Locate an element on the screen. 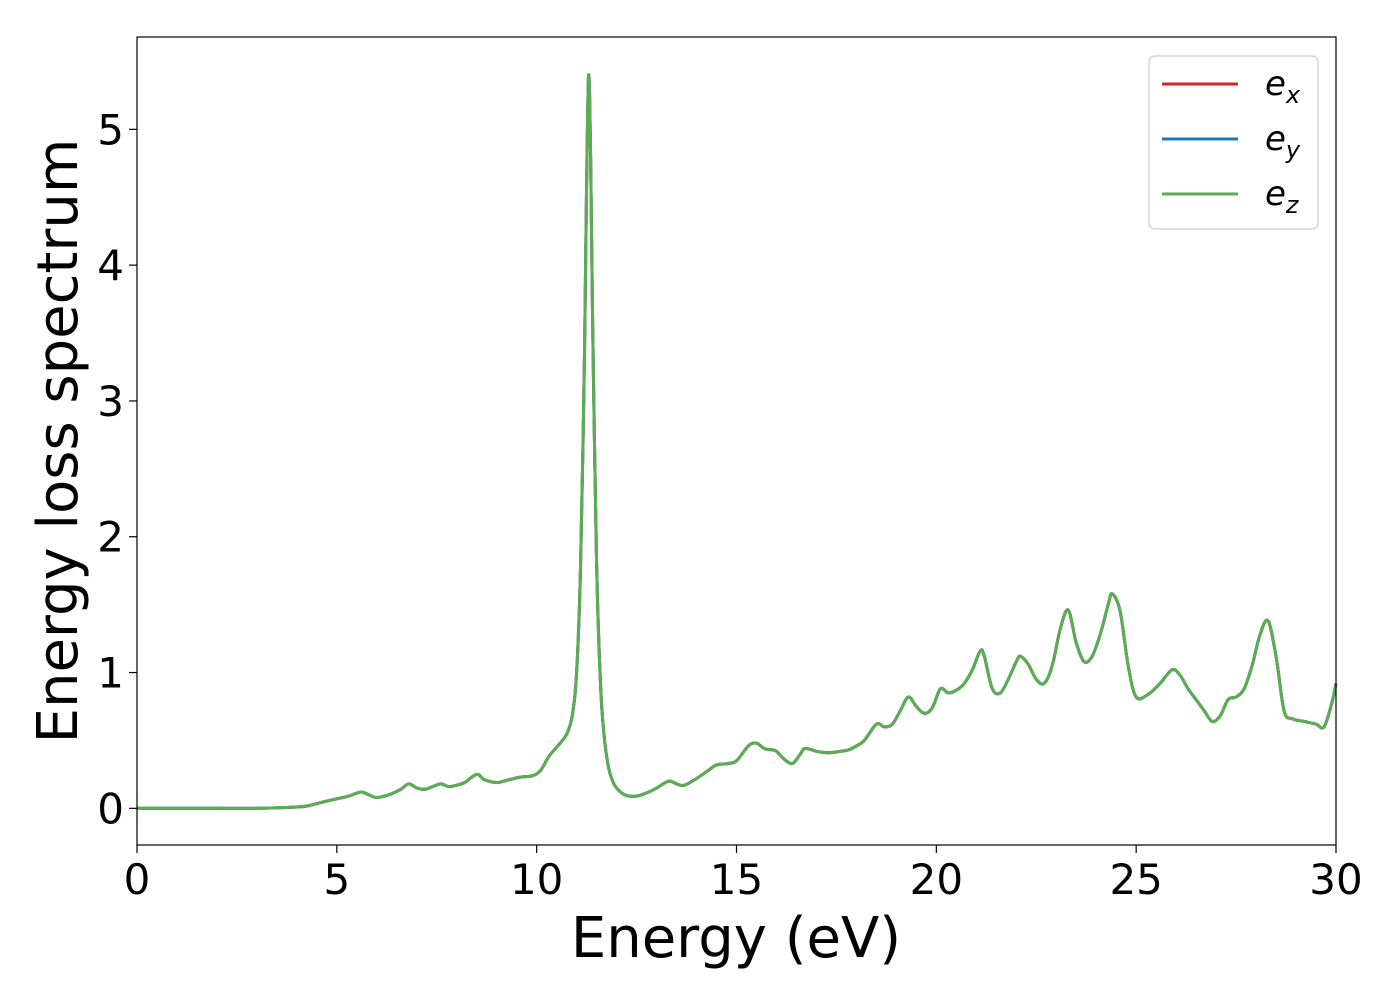  x-tick-label: 30 is located at coordinates (1335, 879).